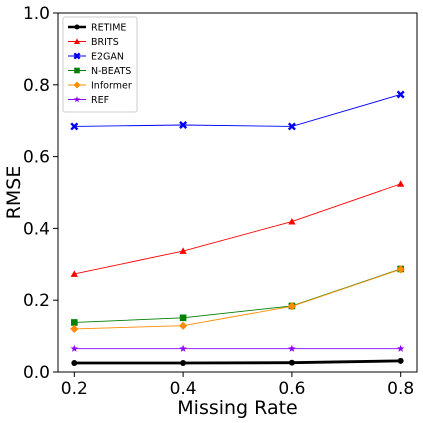 Image resolution: width=423 pixels, height=423 pixels. I want to click on x-tick-label: 0.6, so click(291, 389).